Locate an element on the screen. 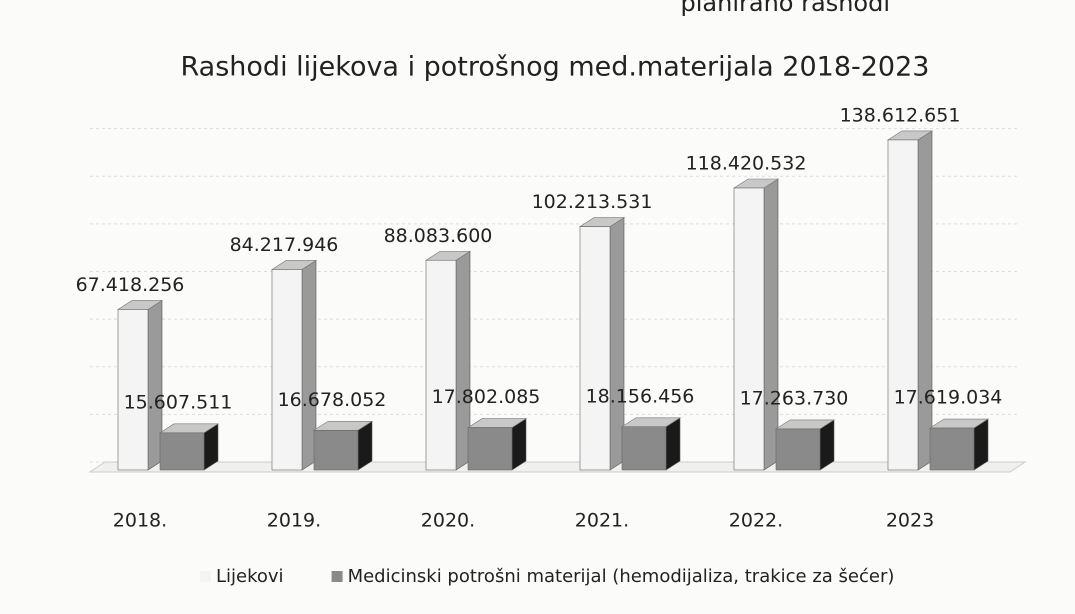  data-label: 17.802.085 is located at coordinates (486, 397).